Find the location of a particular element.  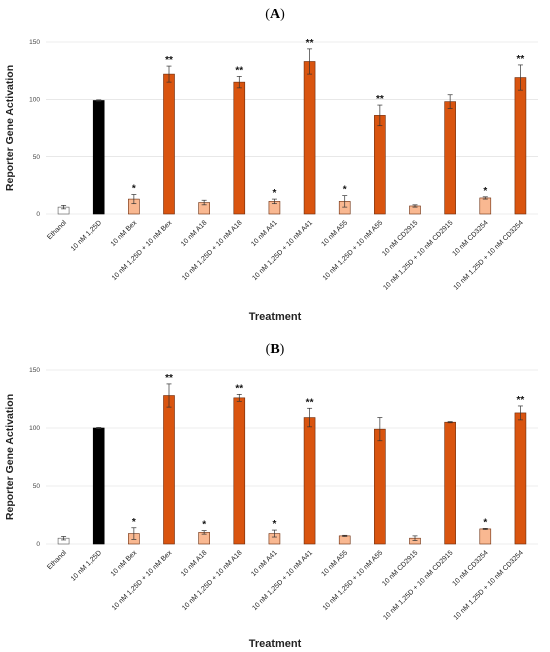

panel-title-letter: B is located at coordinates (274, 349).